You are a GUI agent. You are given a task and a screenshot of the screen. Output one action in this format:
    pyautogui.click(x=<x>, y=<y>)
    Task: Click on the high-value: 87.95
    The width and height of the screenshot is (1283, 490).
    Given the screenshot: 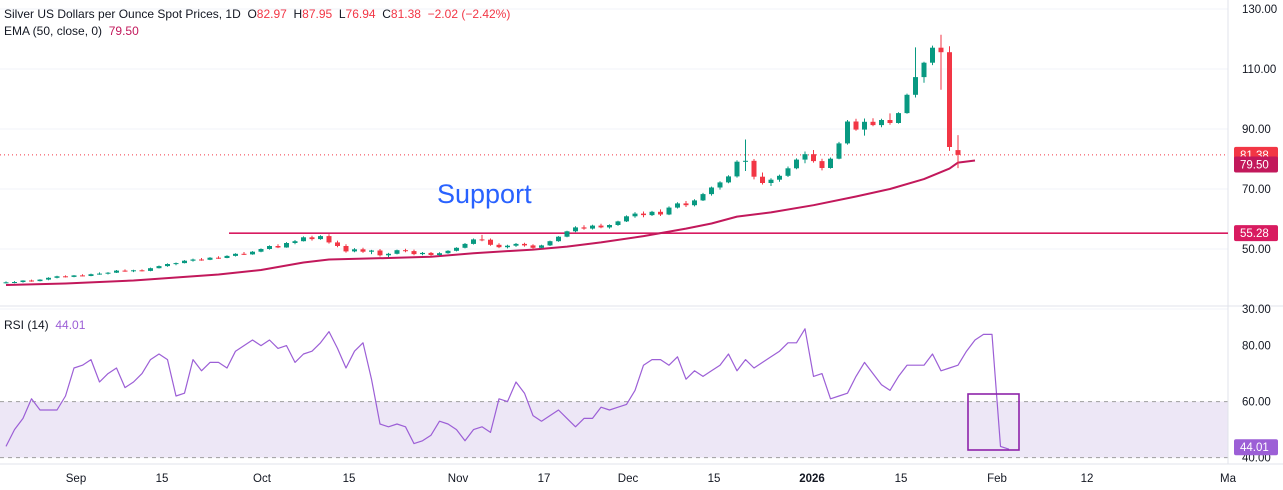 What is the action you would take?
    pyautogui.click(x=317, y=14)
    